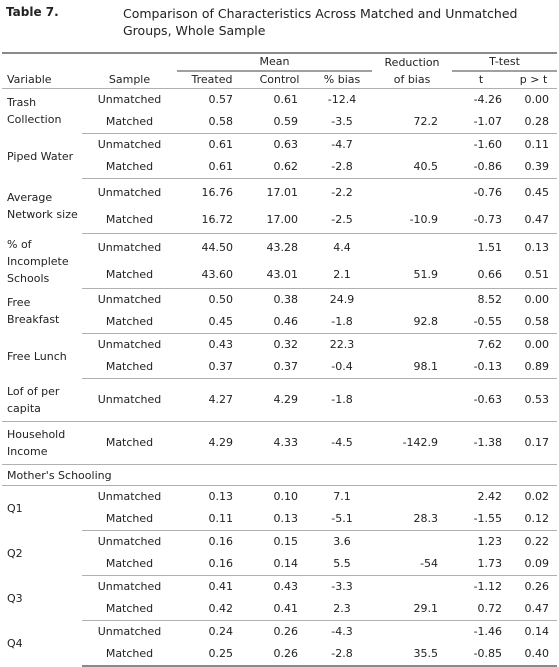  I want to click on p-cell: 0.02, so click(537, 496).